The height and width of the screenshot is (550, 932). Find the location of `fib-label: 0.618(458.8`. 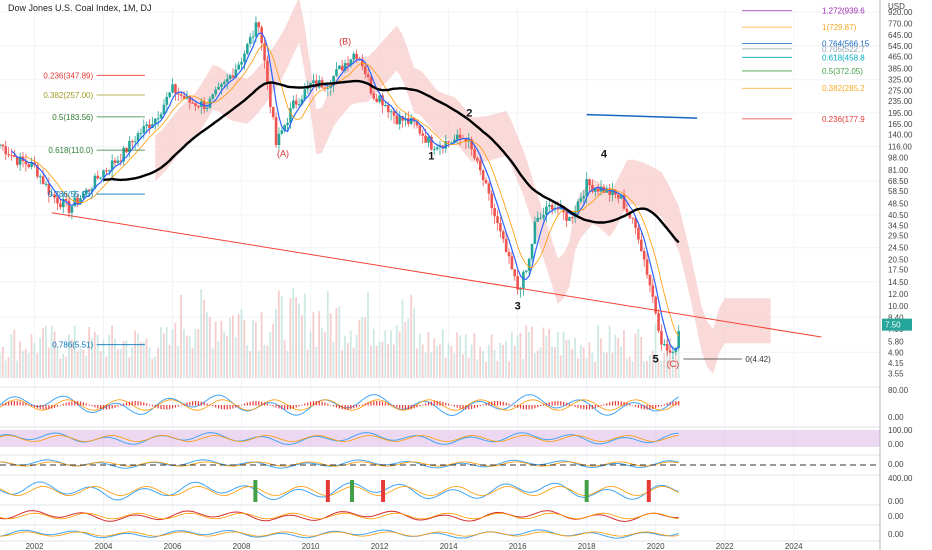

fib-label: 0.618(458.8 is located at coordinates (843, 57).